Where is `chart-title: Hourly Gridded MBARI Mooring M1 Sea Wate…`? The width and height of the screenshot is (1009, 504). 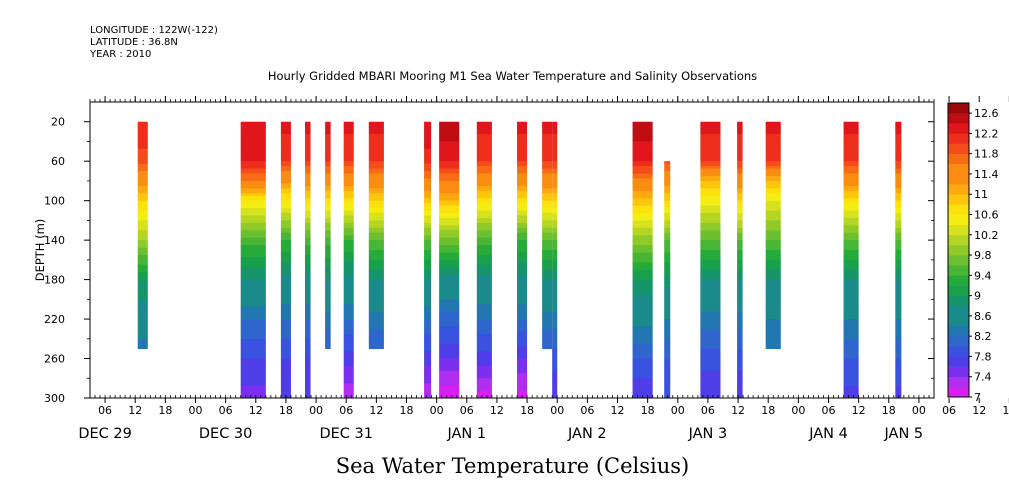
chart-title: Hourly Gridded MBARI Mooring M1 Sea Wate… is located at coordinates (504, 76).